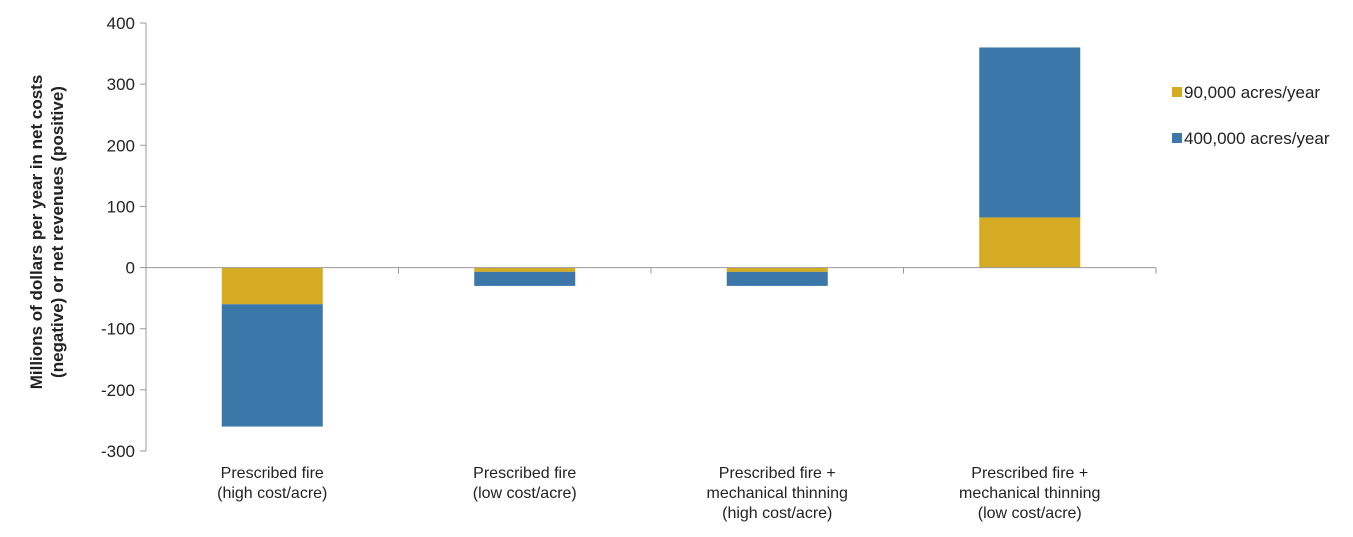  I want to click on y-axis-title-line: (negative) or net revenues (positive), so click(57, 232).